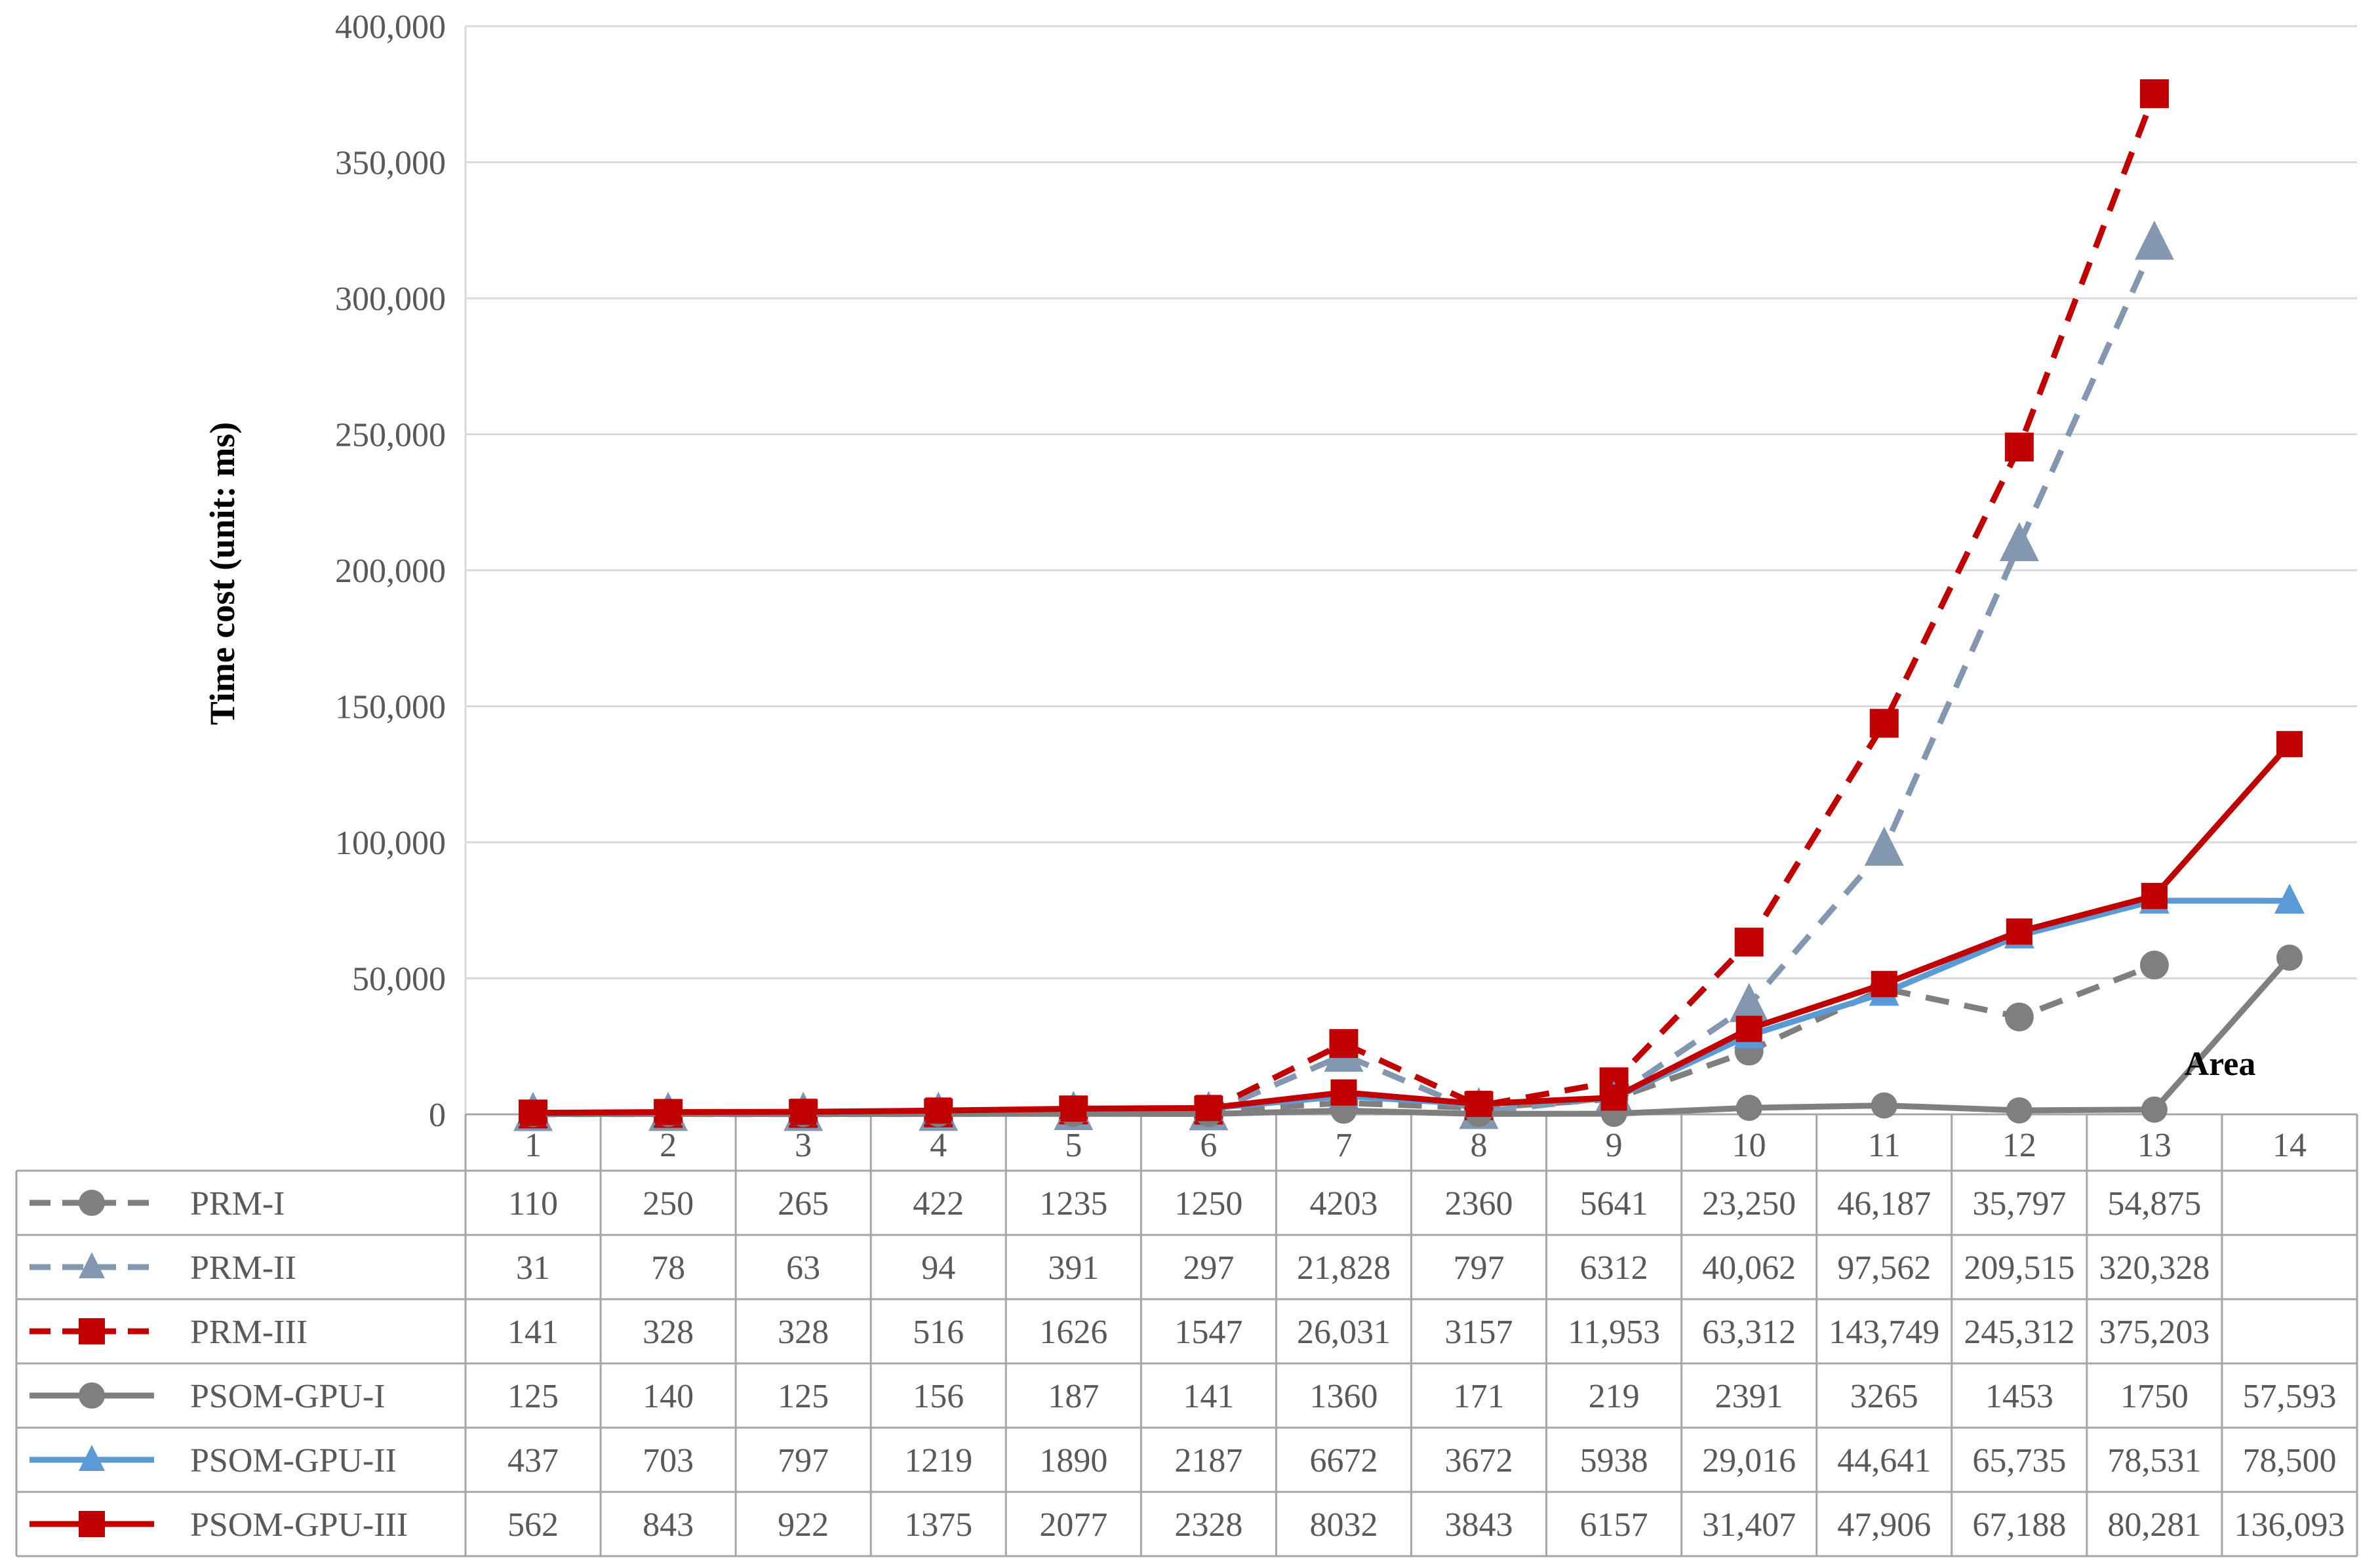  What do you see at coordinates (2154, 1460) in the screenshot?
I see `table-cell: 78,531` at bounding box center [2154, 1460].